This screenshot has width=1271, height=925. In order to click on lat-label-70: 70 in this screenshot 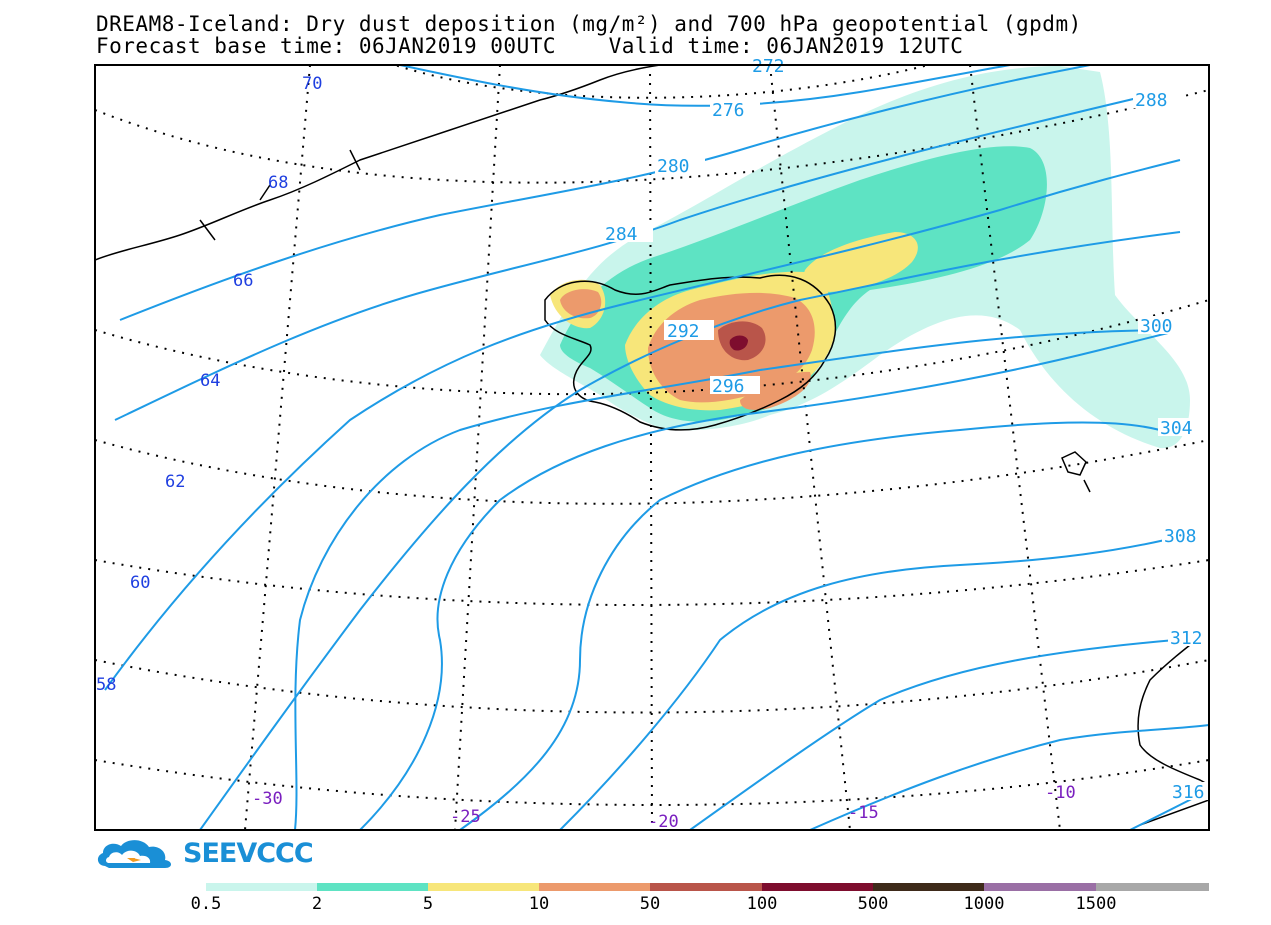, I will do `click(312, 84)`.